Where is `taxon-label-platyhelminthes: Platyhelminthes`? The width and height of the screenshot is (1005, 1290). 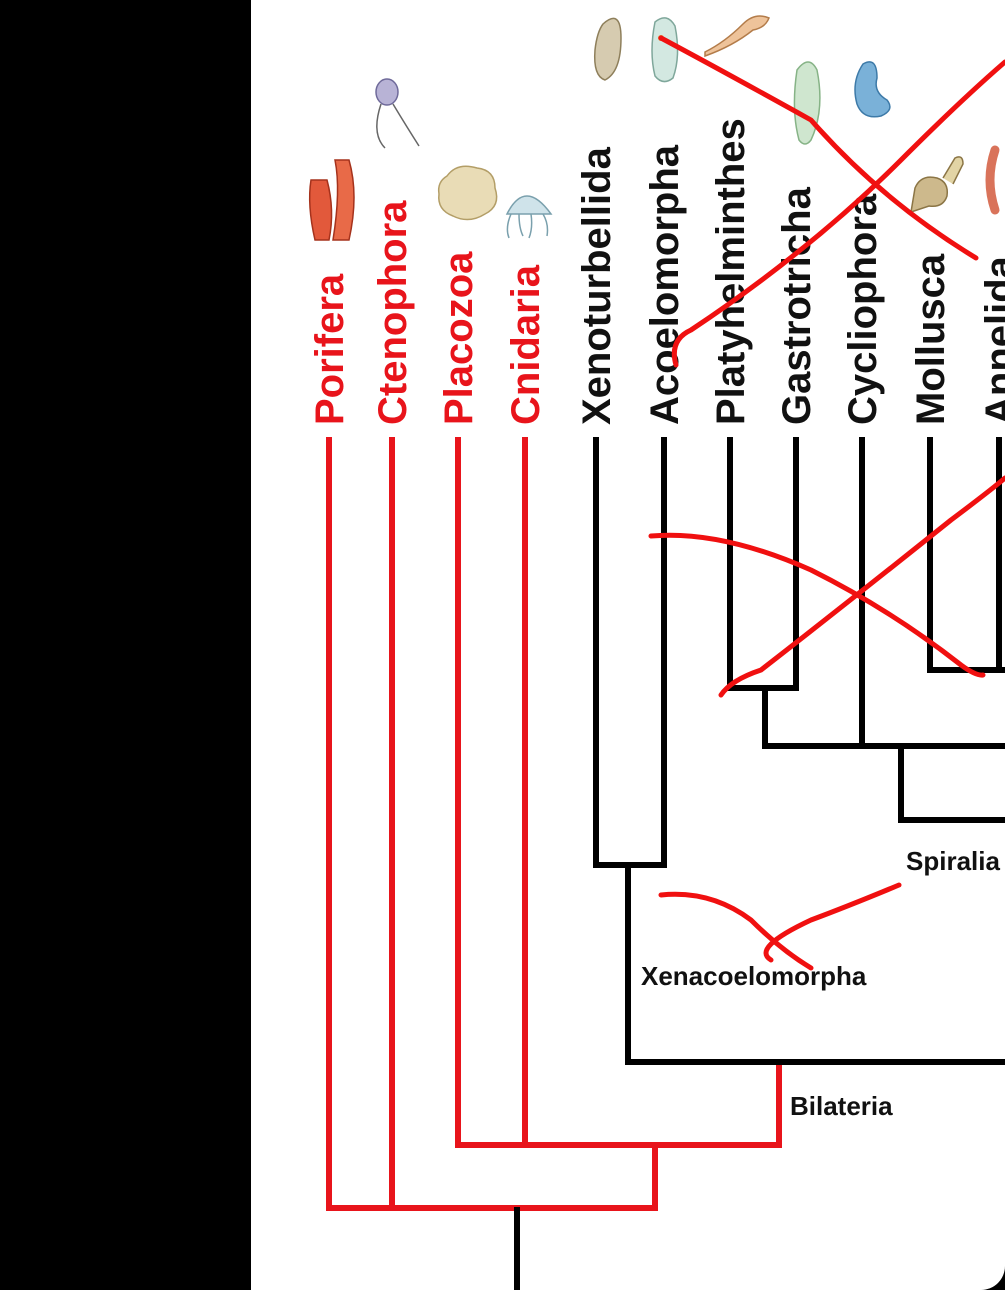 taxon-label-platyhelminthes: Platyhelminthes is located at coordinates (731, 271).